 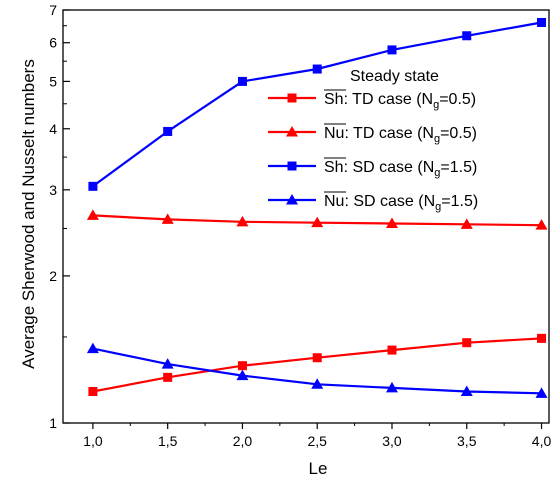 What do you see at coordinates (467, 441) in the screenshot?
I see `x-tick-label: 3,5` at bounding box center [467, 441].